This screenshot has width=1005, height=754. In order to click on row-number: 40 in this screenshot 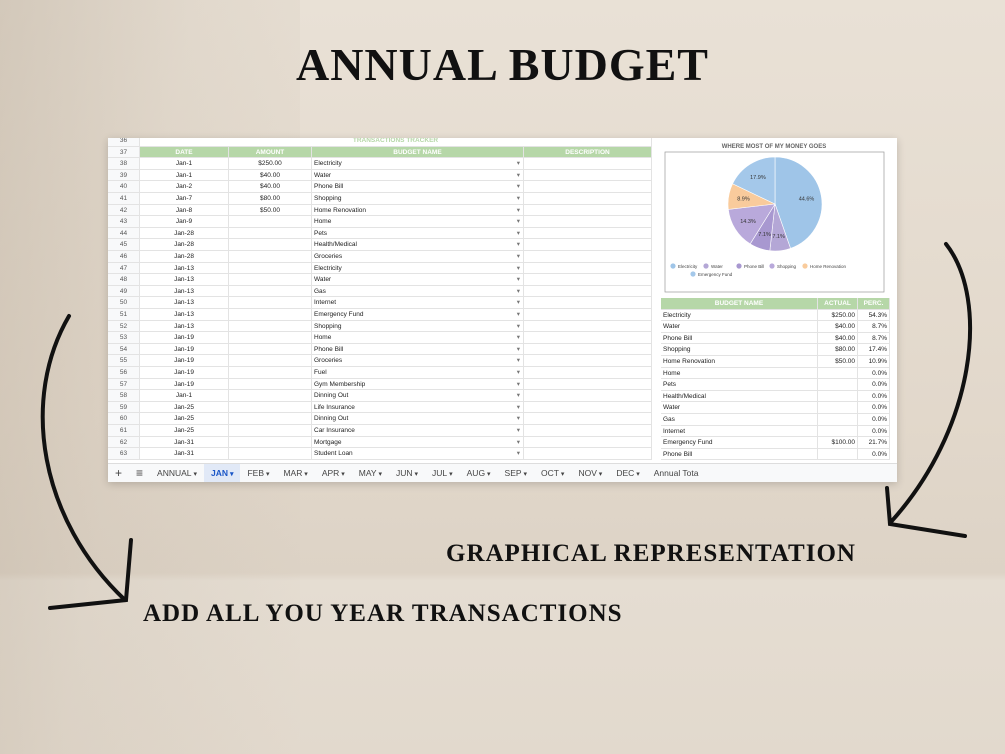, I will do `click(124, 187)`.